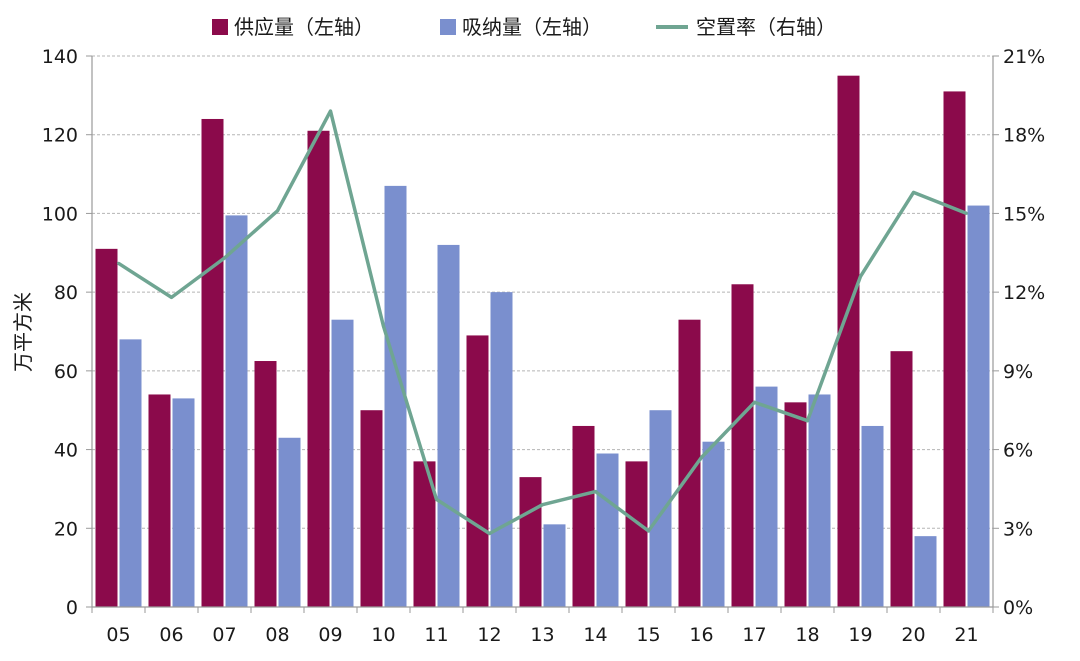 This screenshot has width=1080, height=661. I want to click on x-tick-label: 13, so click(542, 635).